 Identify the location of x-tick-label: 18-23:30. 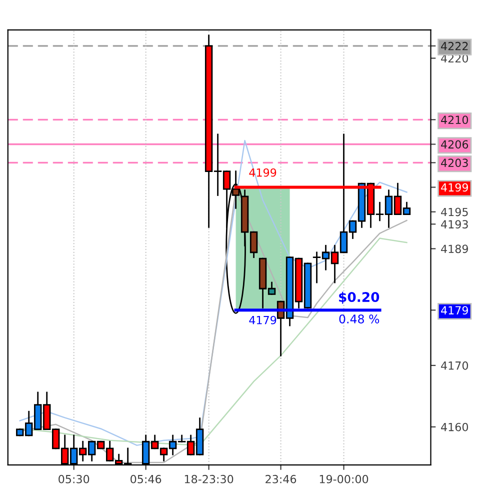
(209, 479).